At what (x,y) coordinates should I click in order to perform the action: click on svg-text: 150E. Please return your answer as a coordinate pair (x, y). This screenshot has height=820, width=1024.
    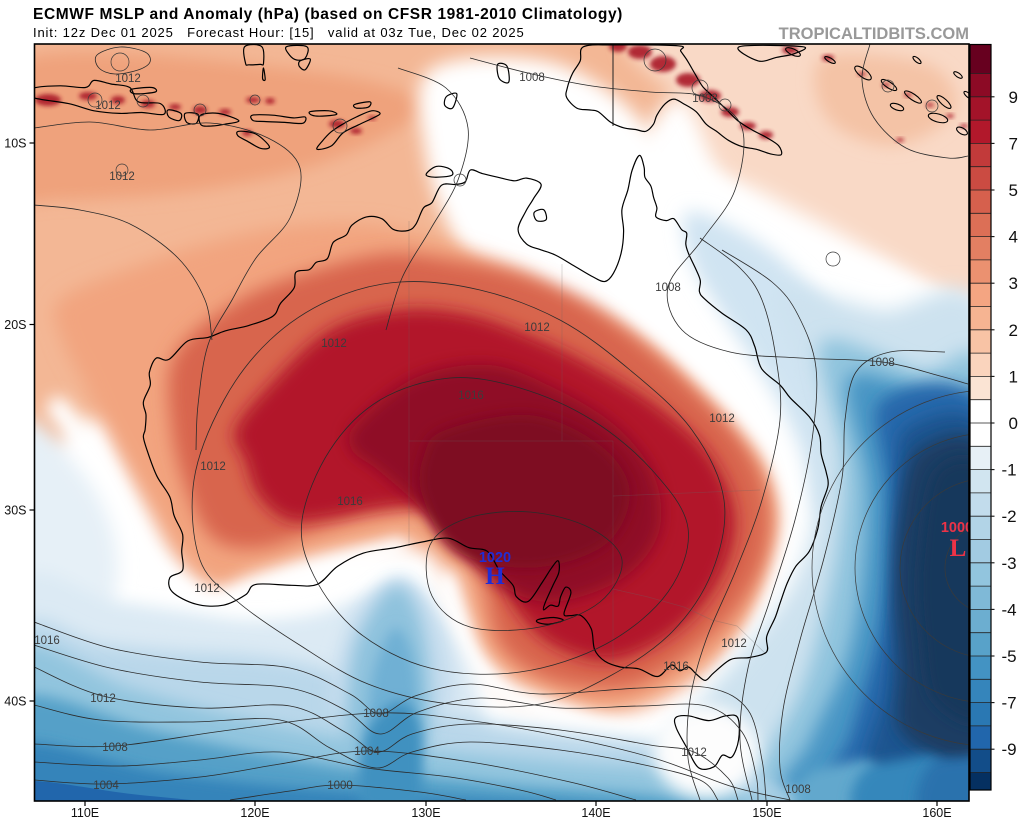
    Looking at the image, I should click on (766, 813).